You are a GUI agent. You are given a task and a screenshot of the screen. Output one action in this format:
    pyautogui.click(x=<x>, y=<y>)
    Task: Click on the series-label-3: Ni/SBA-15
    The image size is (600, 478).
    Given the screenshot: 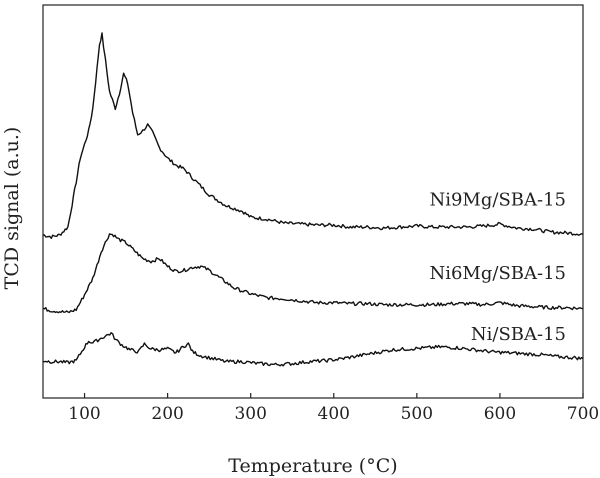 What is the action you would take?
    pyautogui.click(x=518, y=334)
    